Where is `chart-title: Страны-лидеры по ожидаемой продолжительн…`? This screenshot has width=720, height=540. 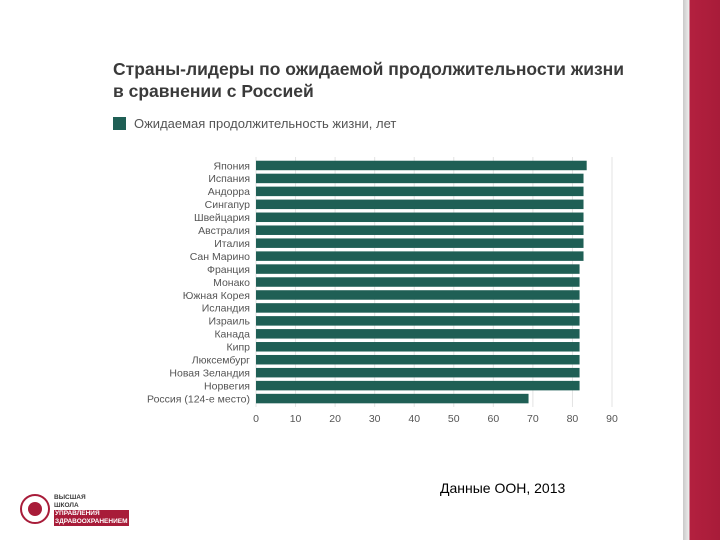
chart-title: Страны-лидеры по ожидаемой продолжительн… is located at coordinates (383, 80).